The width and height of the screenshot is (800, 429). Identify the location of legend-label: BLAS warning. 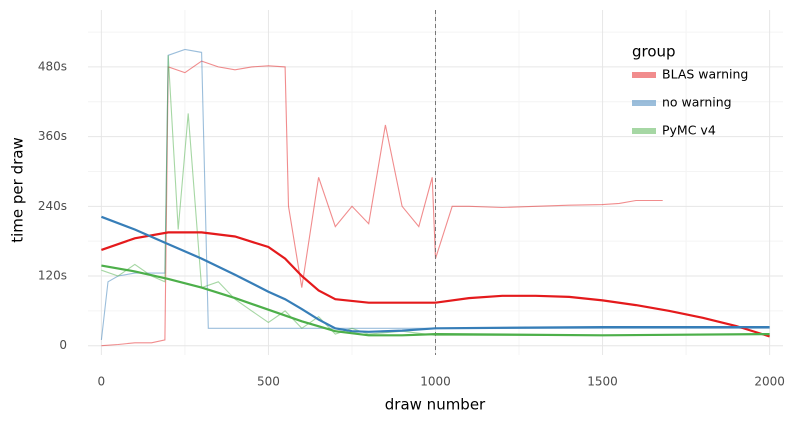
(705, 74).